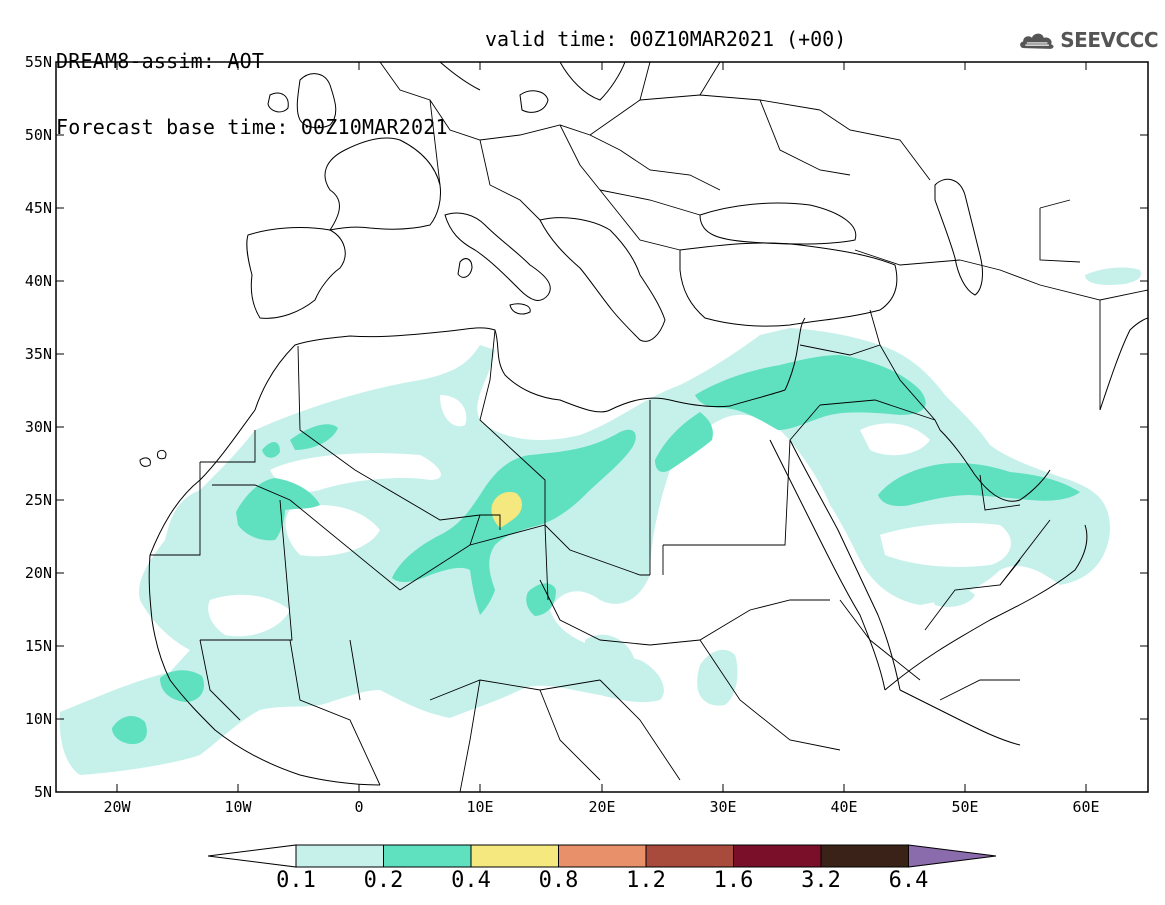 Image resolution: width=1165 pixels, height=905 pixels. What do you see at coordinates (38, 719) in the screenshot?
I see `lat-label-10n: 10N` at bounding box center [38, 719].